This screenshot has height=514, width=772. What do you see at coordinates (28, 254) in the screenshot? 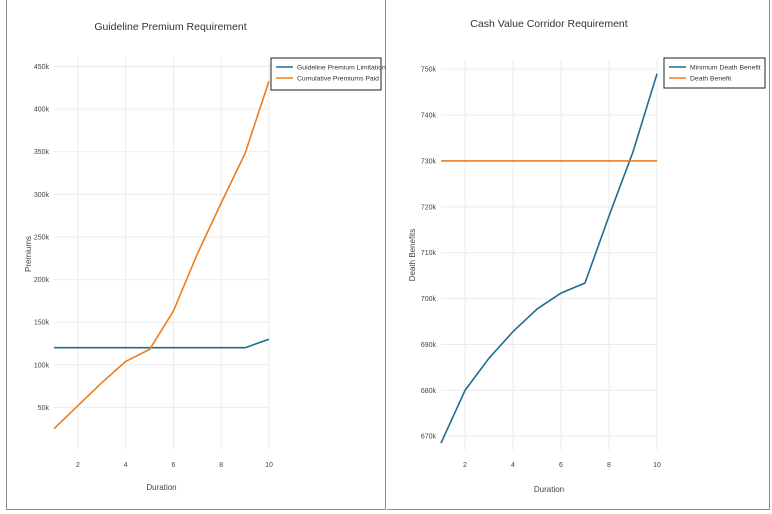
I see `y-axis-label: Premiums` at bounding box center [28, 254].